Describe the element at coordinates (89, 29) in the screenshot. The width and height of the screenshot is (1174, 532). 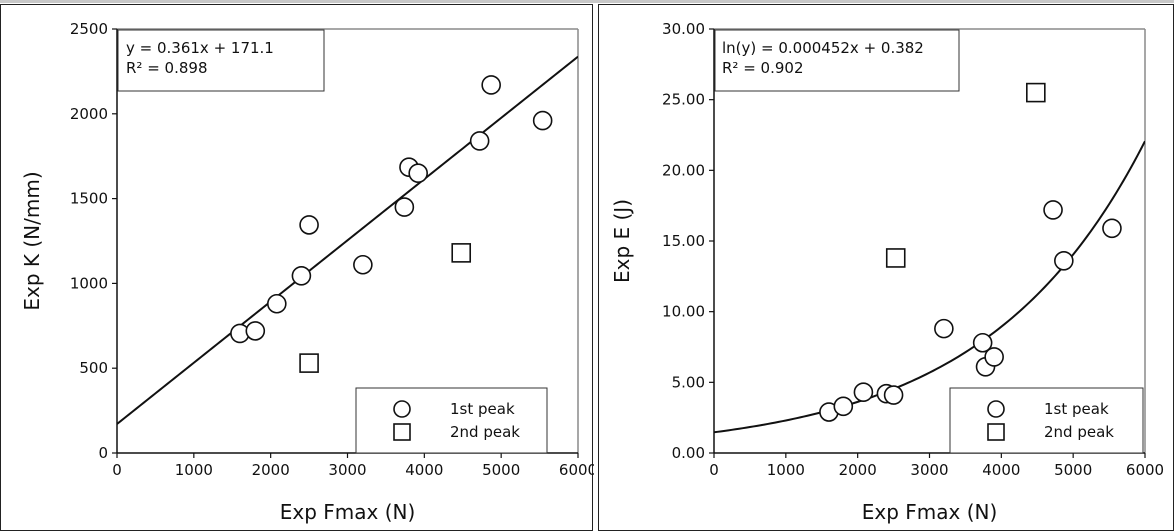
I see `y-tick-label: 2500` at that location.